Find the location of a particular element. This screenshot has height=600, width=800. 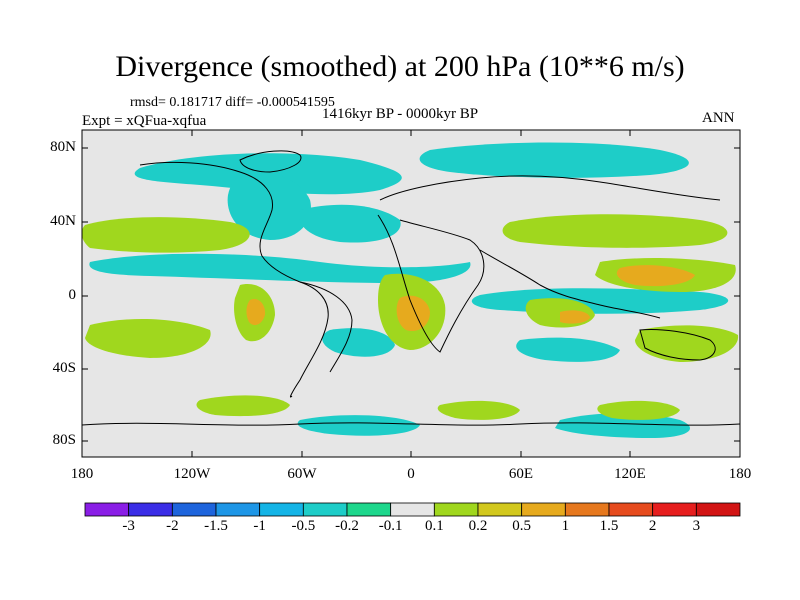

colorbar-label: 1 is located at coordinates (565, 526).